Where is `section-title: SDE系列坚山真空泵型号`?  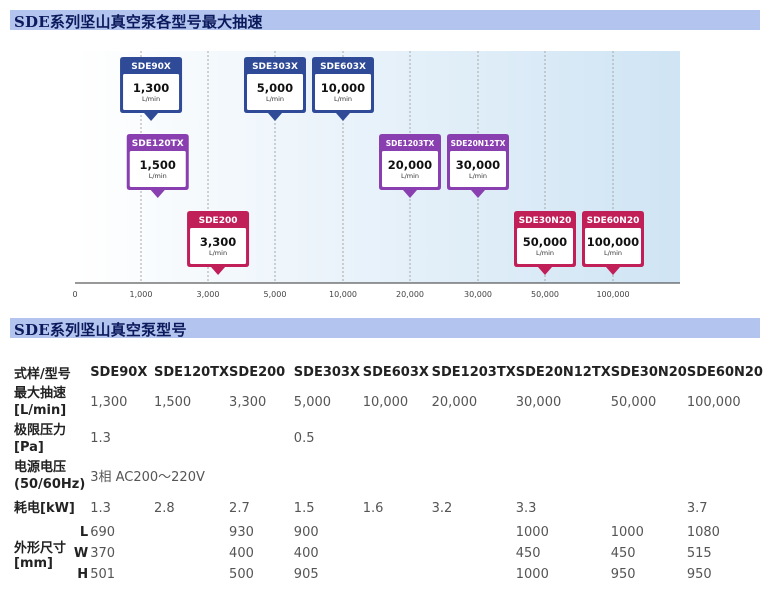
section-title: SDE系列坚山真空泵型号 is located at coordinates (100, 330).